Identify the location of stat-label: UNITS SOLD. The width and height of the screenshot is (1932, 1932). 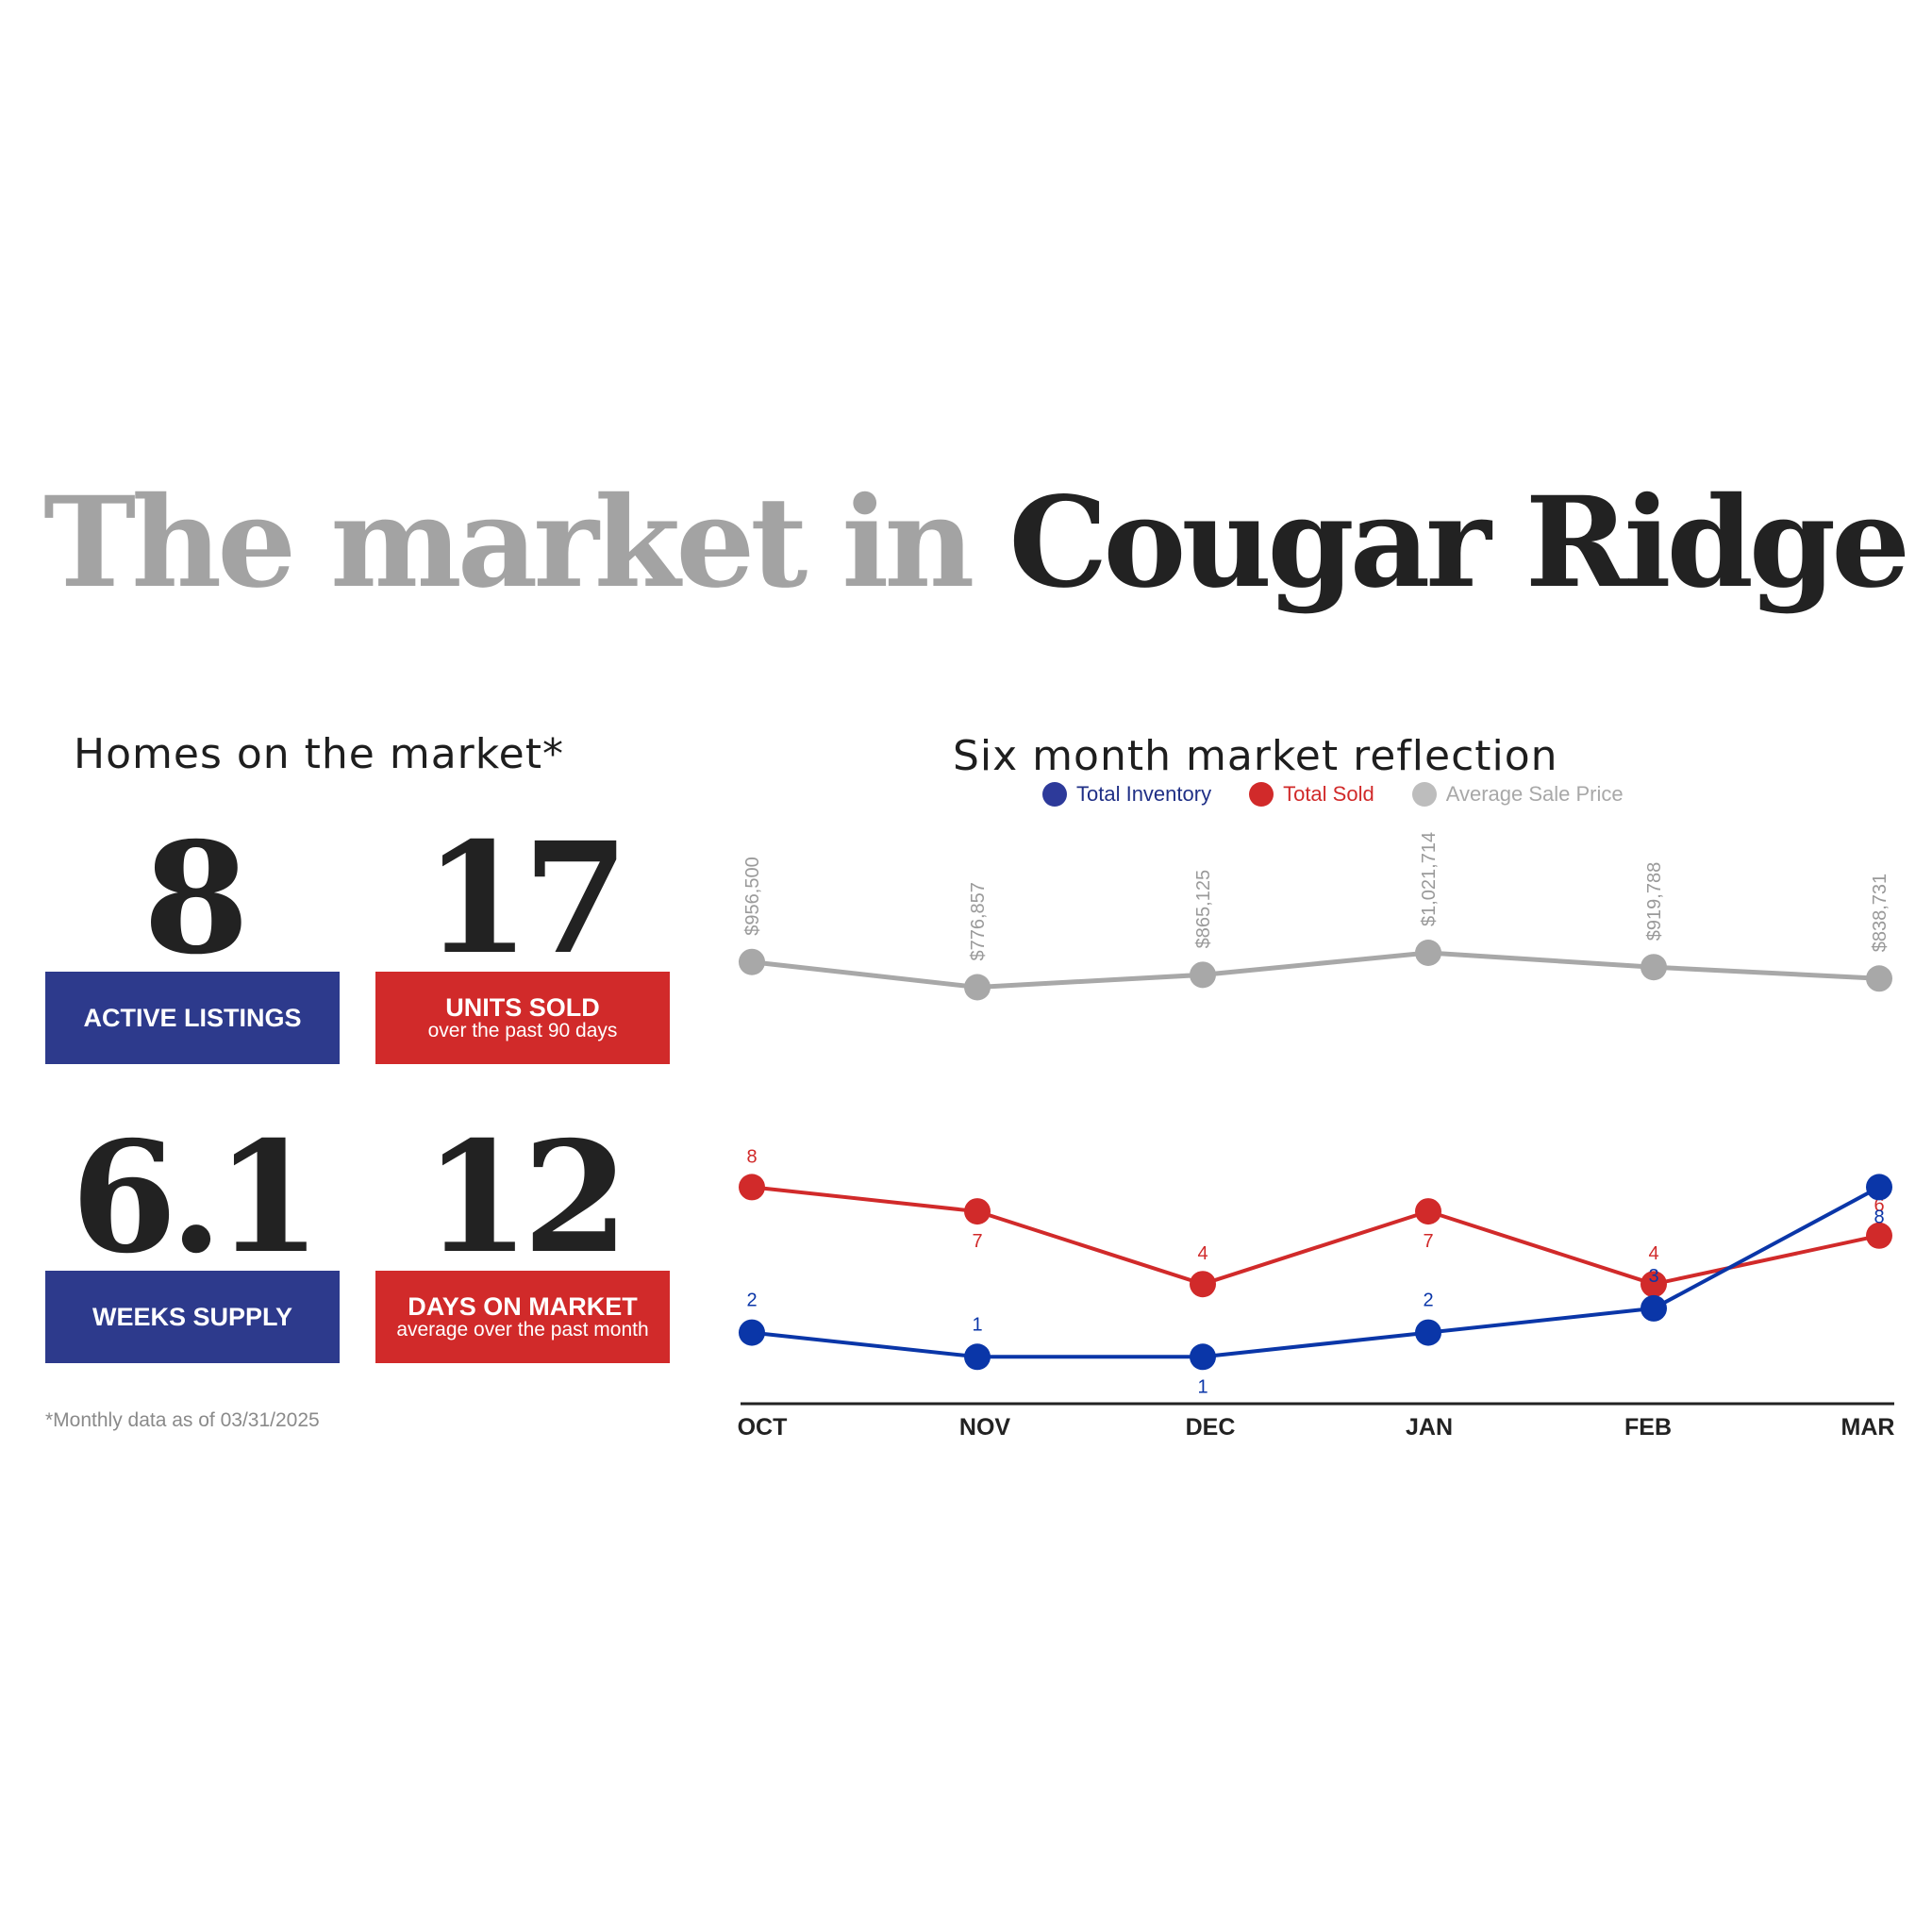
(523, 1008).